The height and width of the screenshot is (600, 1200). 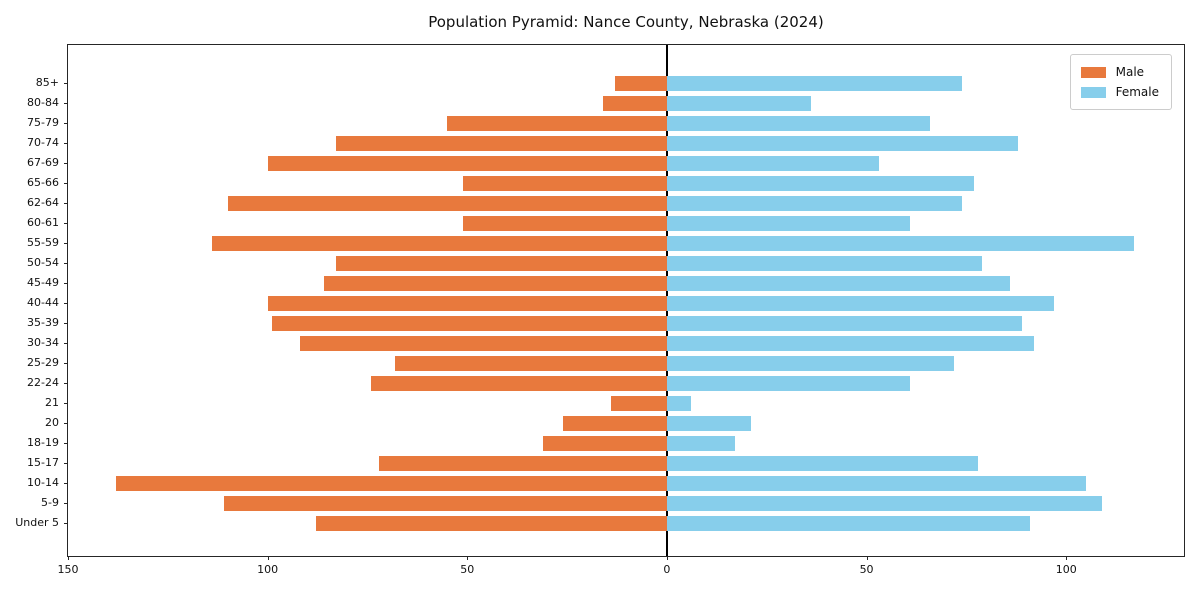 I want to click on y-axis-tick-label: 55-59, so click(x=43, y=242).